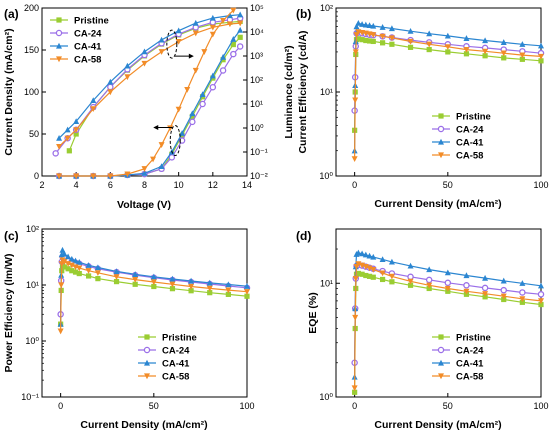  Describe the element at coordinates (176, 364) in the screenshot. I see `c-legend-label: CA-41` at that location.